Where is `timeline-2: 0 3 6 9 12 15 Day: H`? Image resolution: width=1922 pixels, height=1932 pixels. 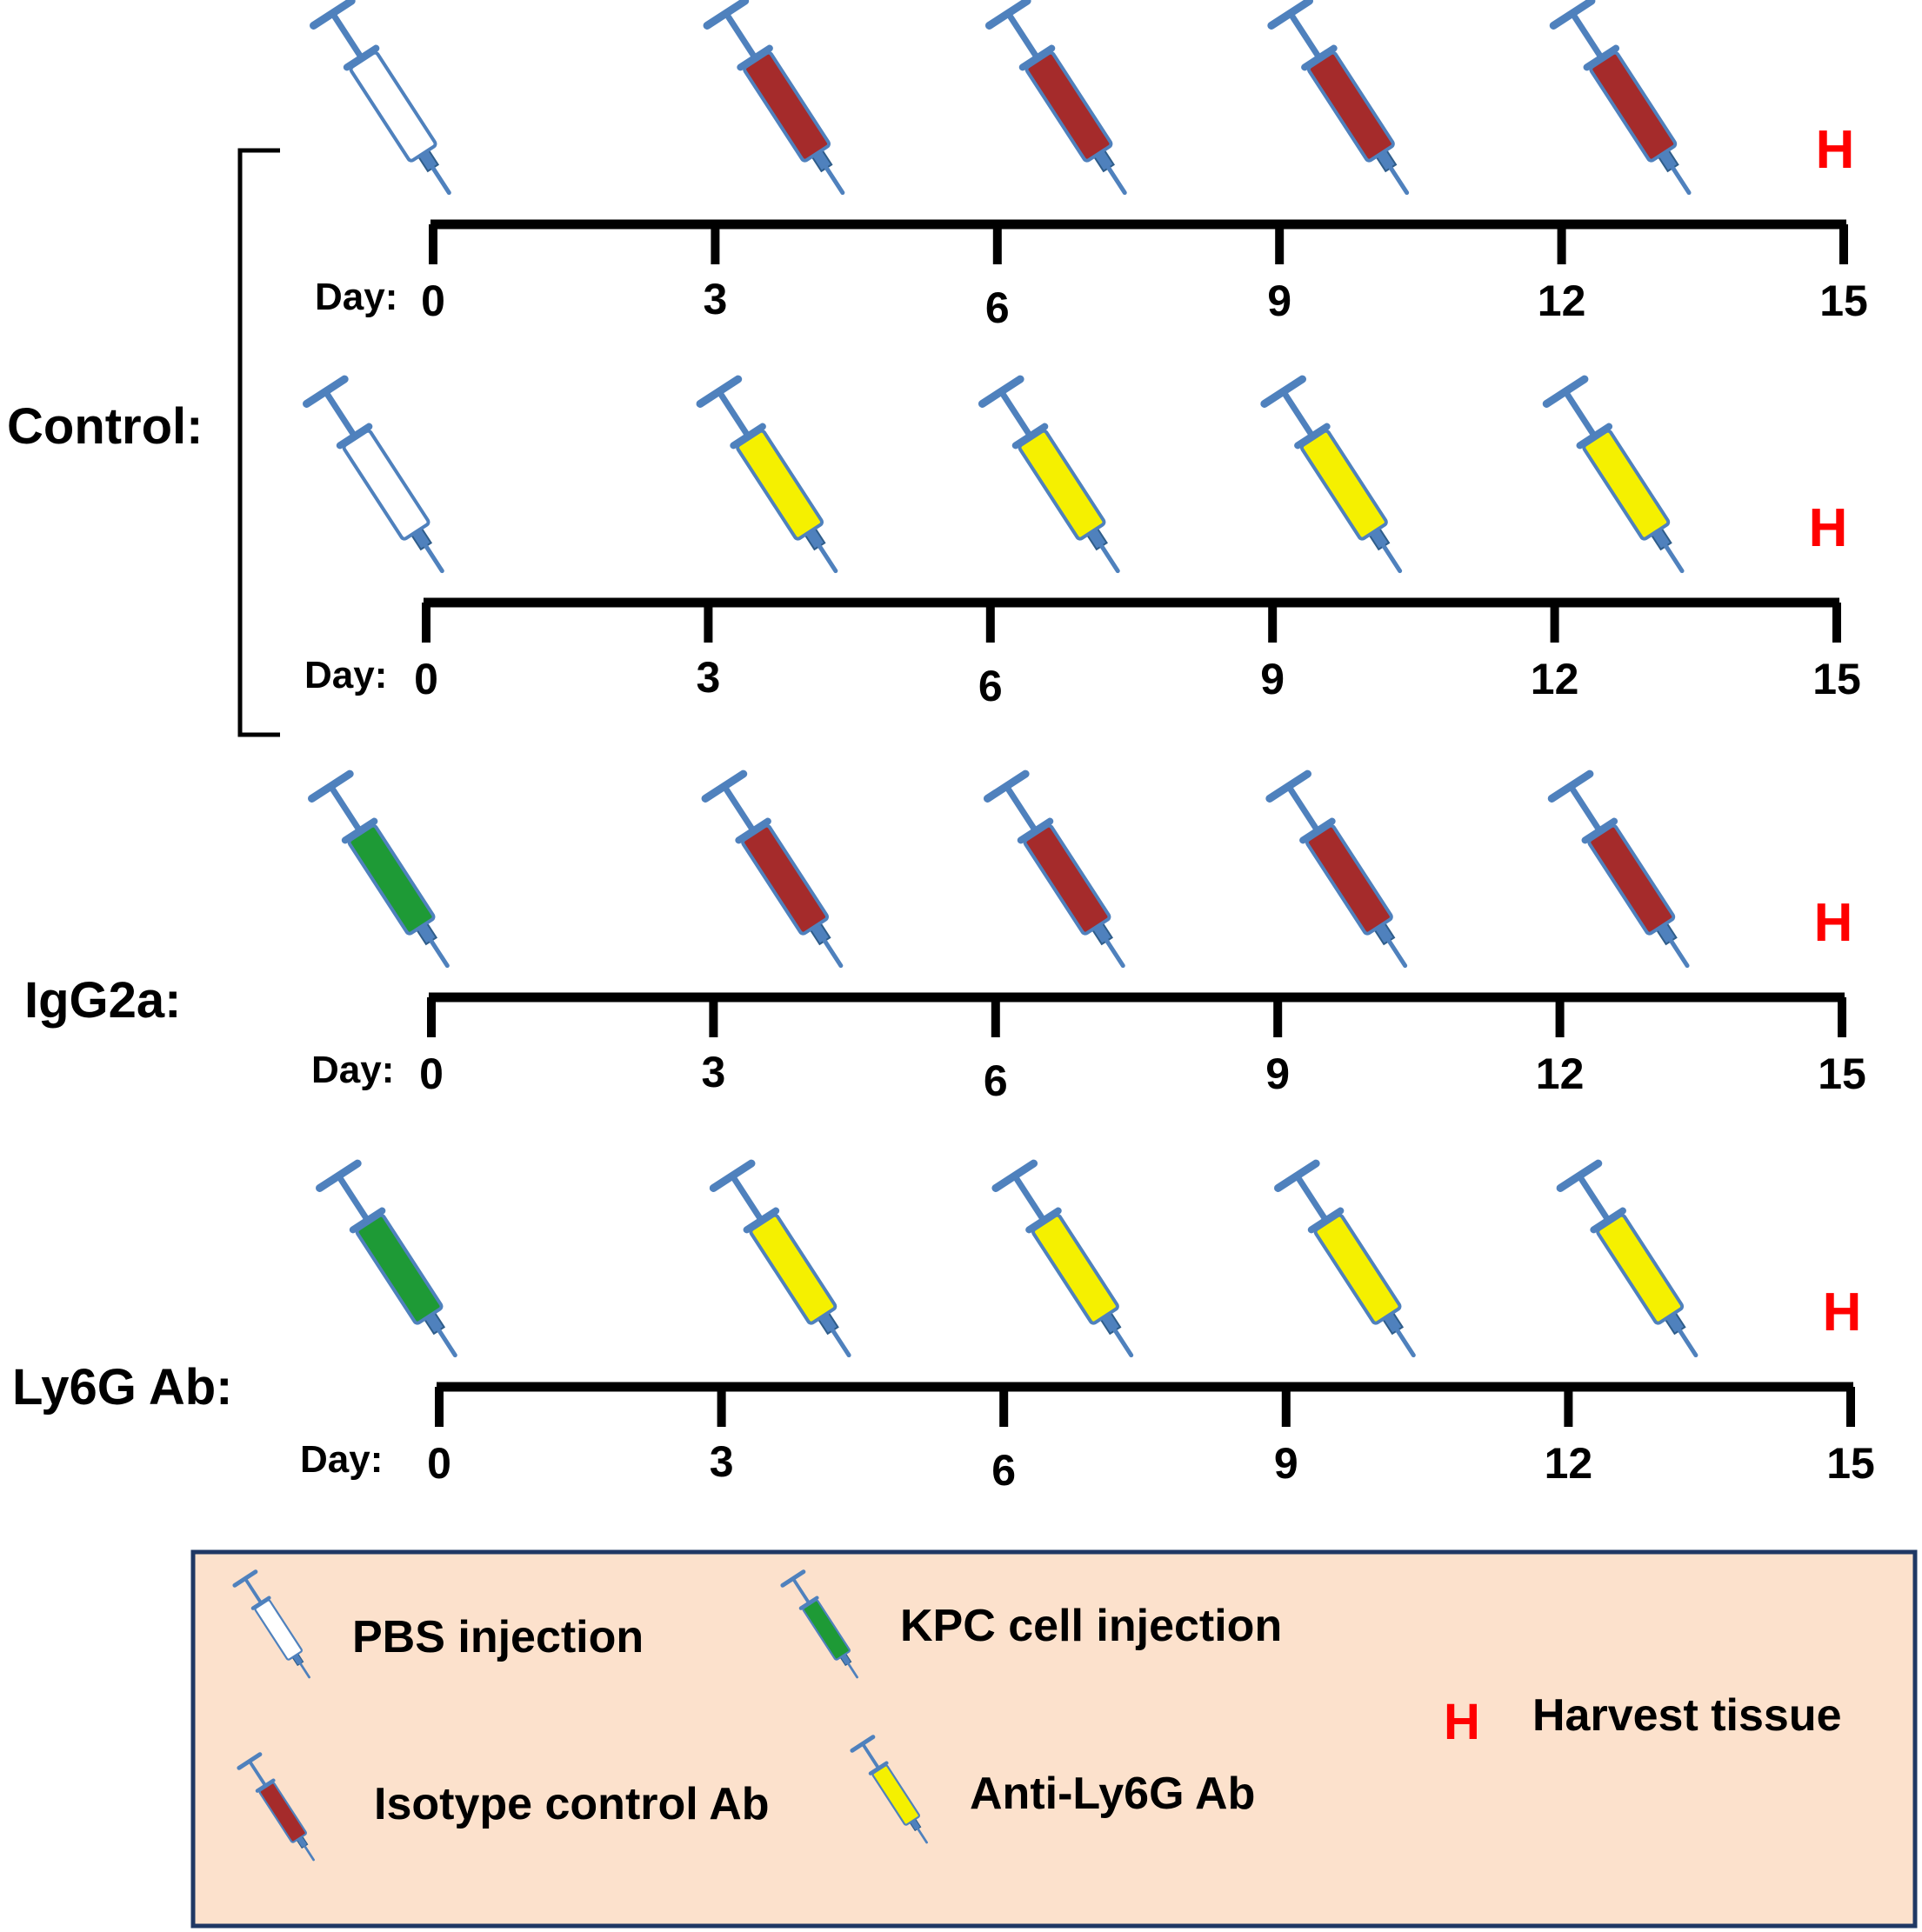
timeline-2: 0 3 6 9 12 15 Day: H is located at coordinates (1082, 544).